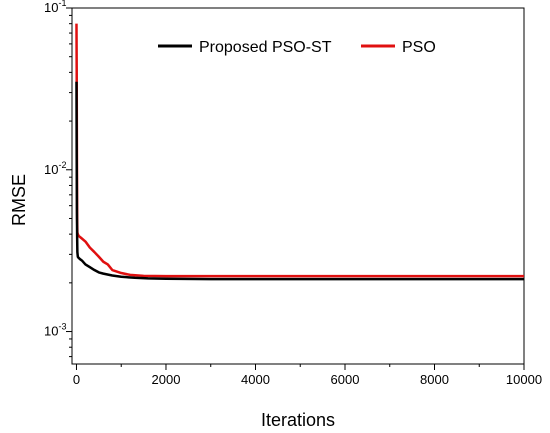  What do you see at coordinates (255, 379) in the screenshot?
I see `x-tick-label: 4000` at bounding box center [255, 379].